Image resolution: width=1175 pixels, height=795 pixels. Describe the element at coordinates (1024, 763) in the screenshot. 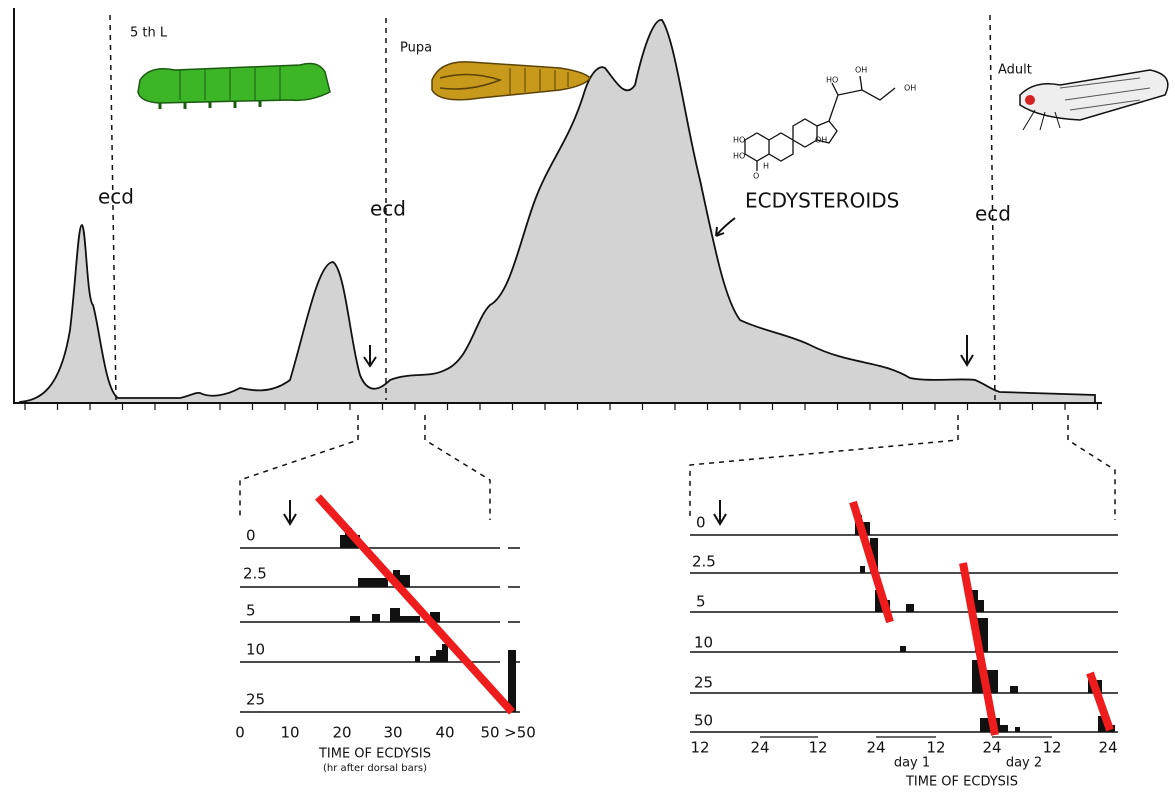

I see `day-label: day 2` at that location.